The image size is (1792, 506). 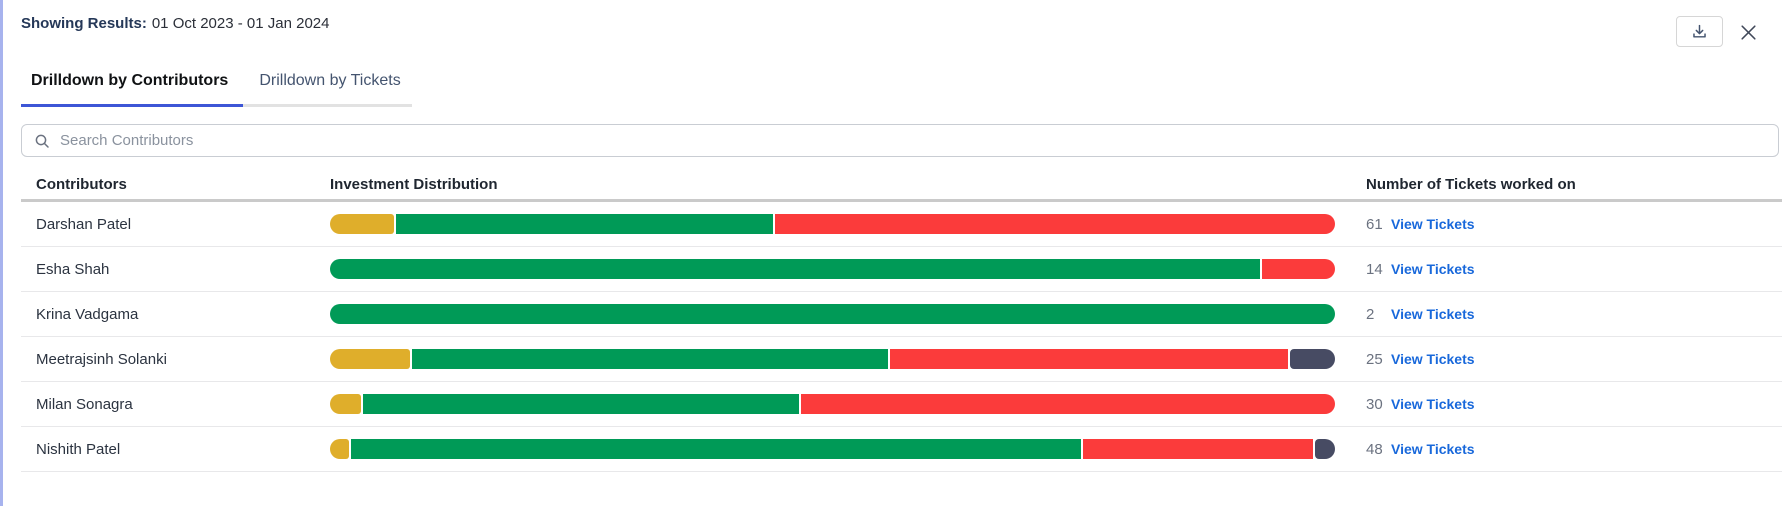 I want to click on tickets-count: 25, so click(x=1374, y=359).